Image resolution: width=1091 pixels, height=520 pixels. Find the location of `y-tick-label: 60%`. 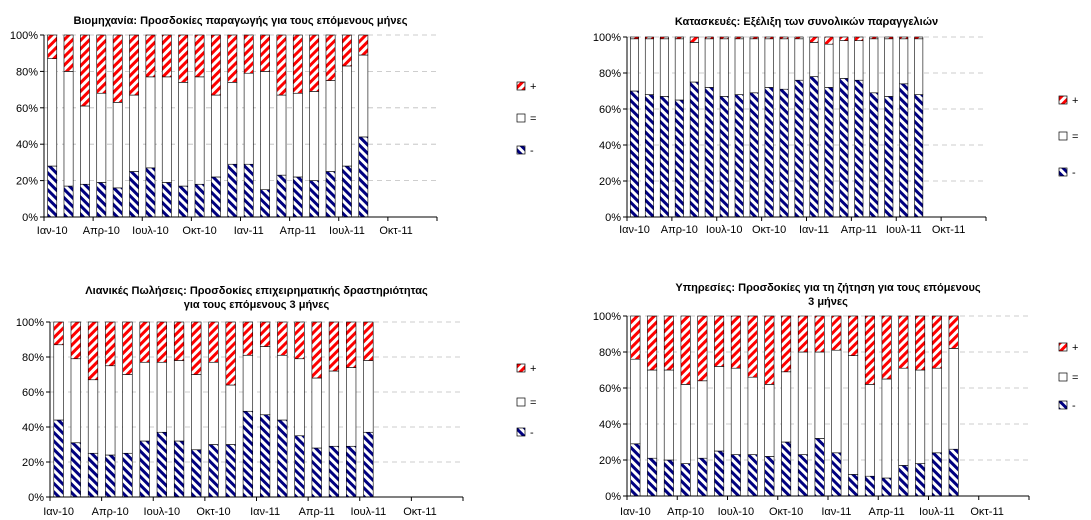

y-tick-label: 60% is located at coordinates (27, 109).